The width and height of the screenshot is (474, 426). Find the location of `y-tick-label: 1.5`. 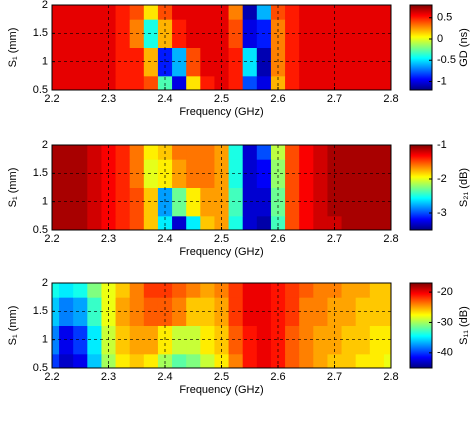

y-tick-label: 1.5 is located at coordinates (40, 311).